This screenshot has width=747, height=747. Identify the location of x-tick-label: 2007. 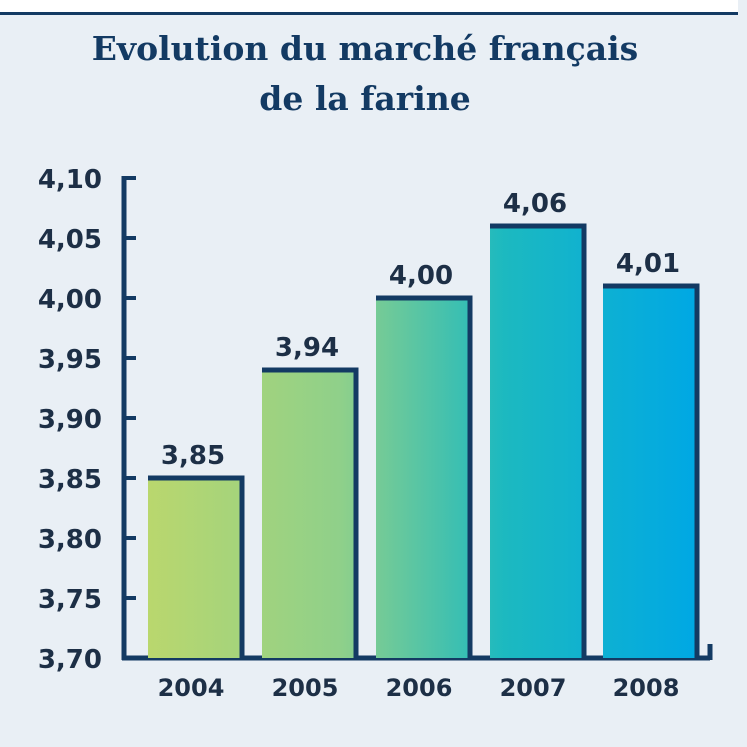
(533, 688).